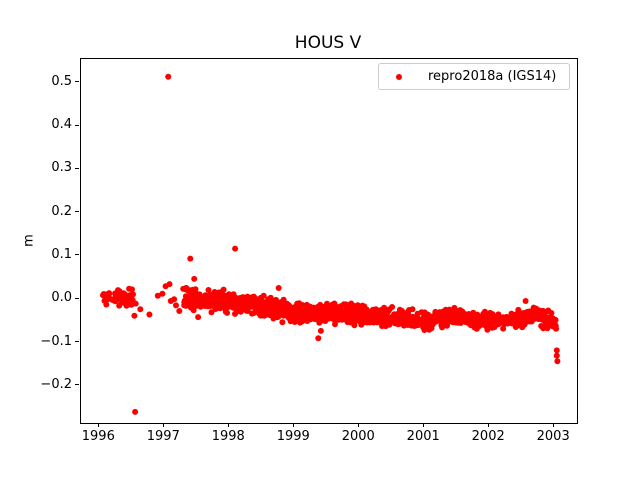 Image resolution: width=640 pixels, height=480 pixels. I want to click on x-tick-label: 1997, so click(163, 436).